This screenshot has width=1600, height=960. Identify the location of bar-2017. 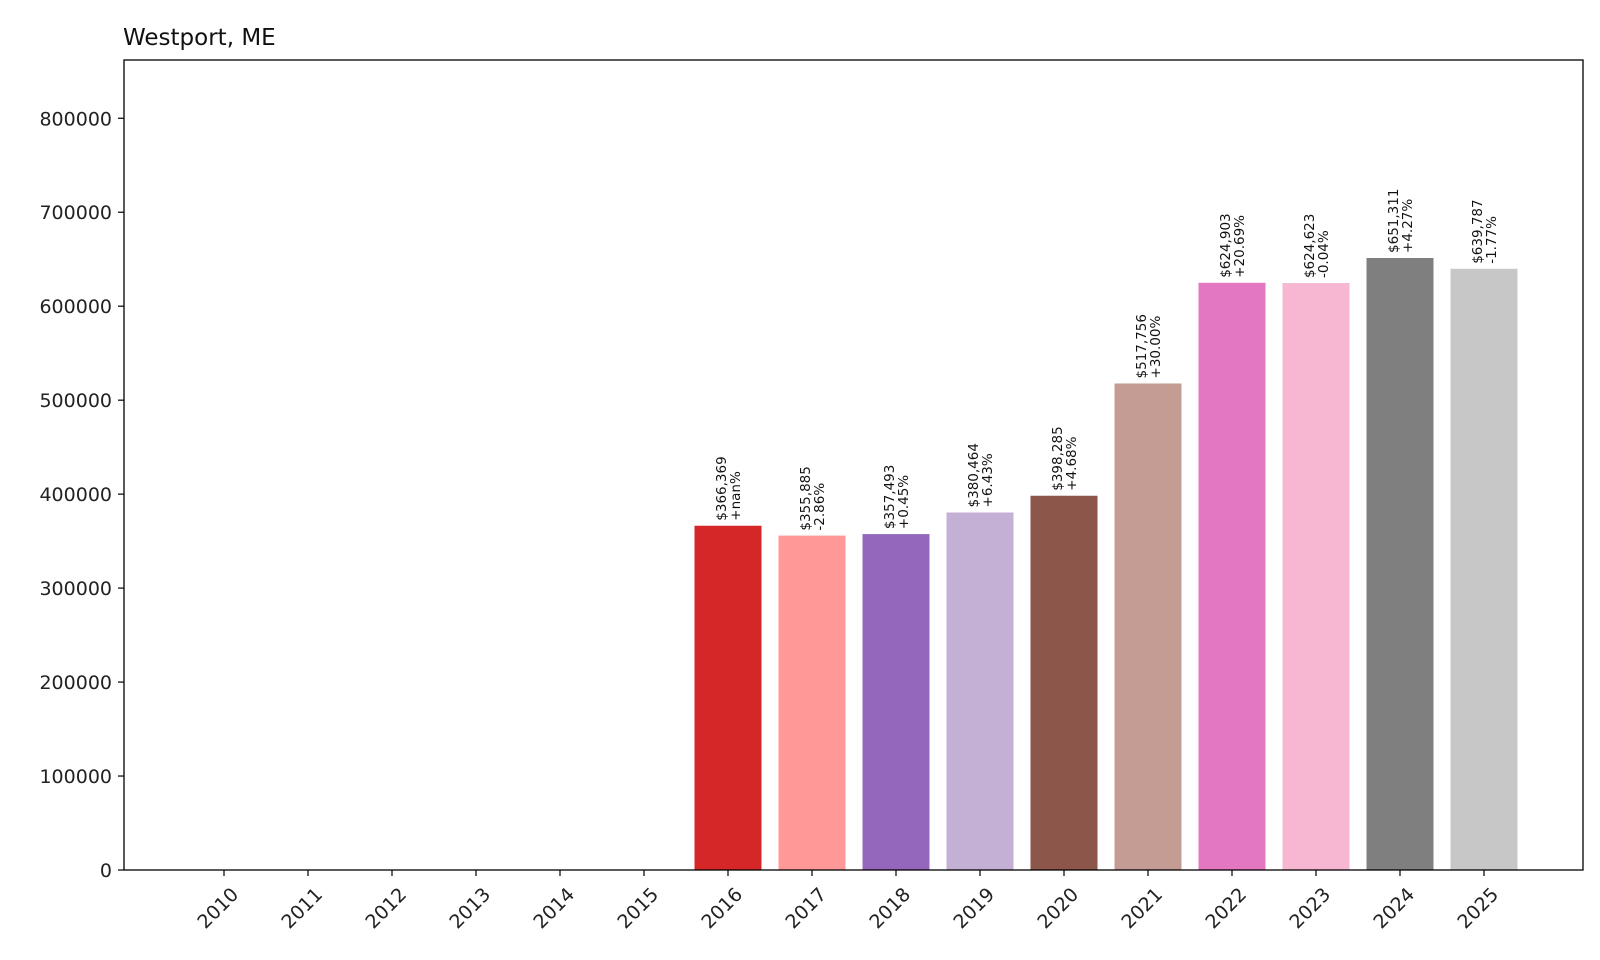
(812, 702).